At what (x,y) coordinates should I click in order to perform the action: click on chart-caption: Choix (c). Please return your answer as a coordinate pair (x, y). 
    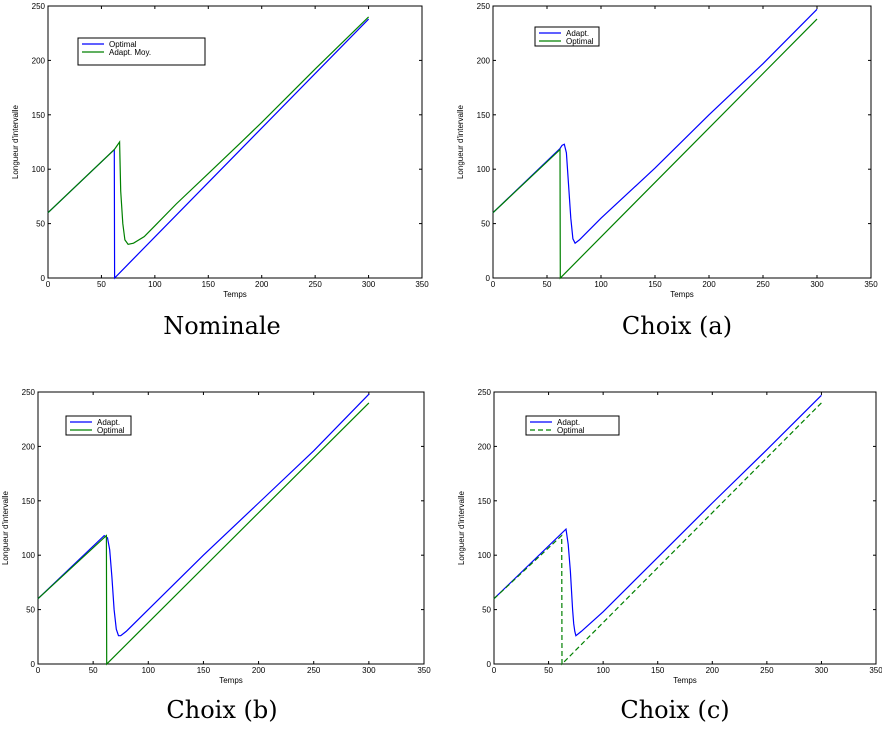
    Looking at the image, I should click on (675, 710).